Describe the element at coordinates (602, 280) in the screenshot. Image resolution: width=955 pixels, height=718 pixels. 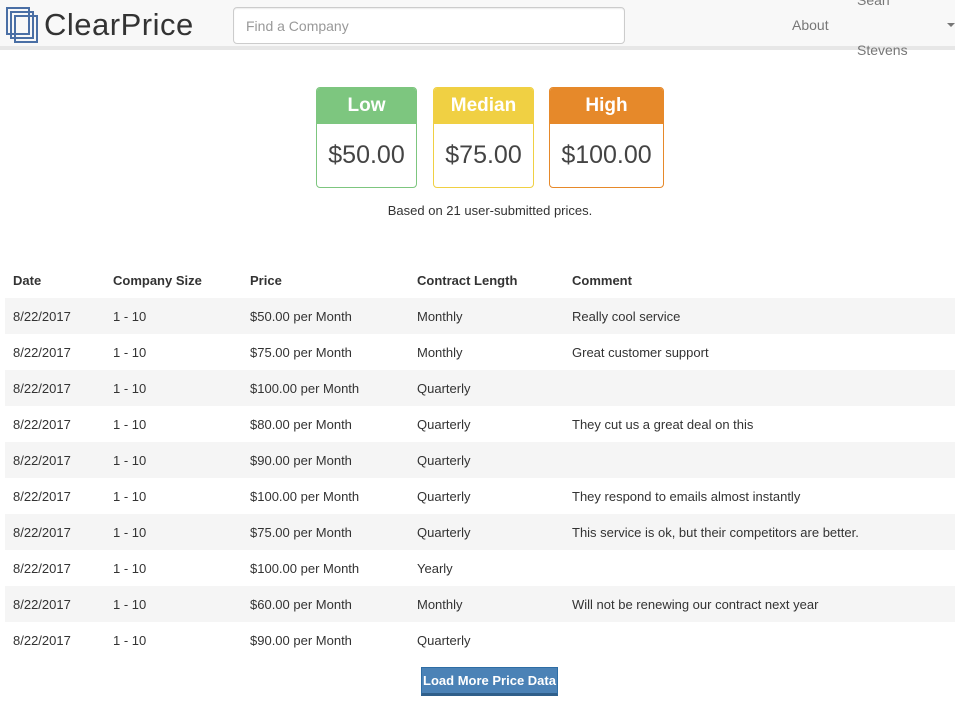
I see `header-comment: Comment` at that location.